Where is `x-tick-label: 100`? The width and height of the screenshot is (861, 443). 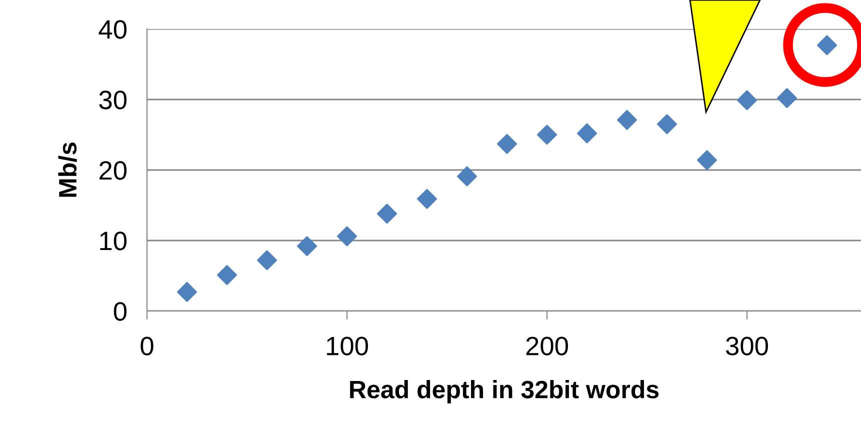
x-tick-label: 100 is located at coordinates (347, 346).